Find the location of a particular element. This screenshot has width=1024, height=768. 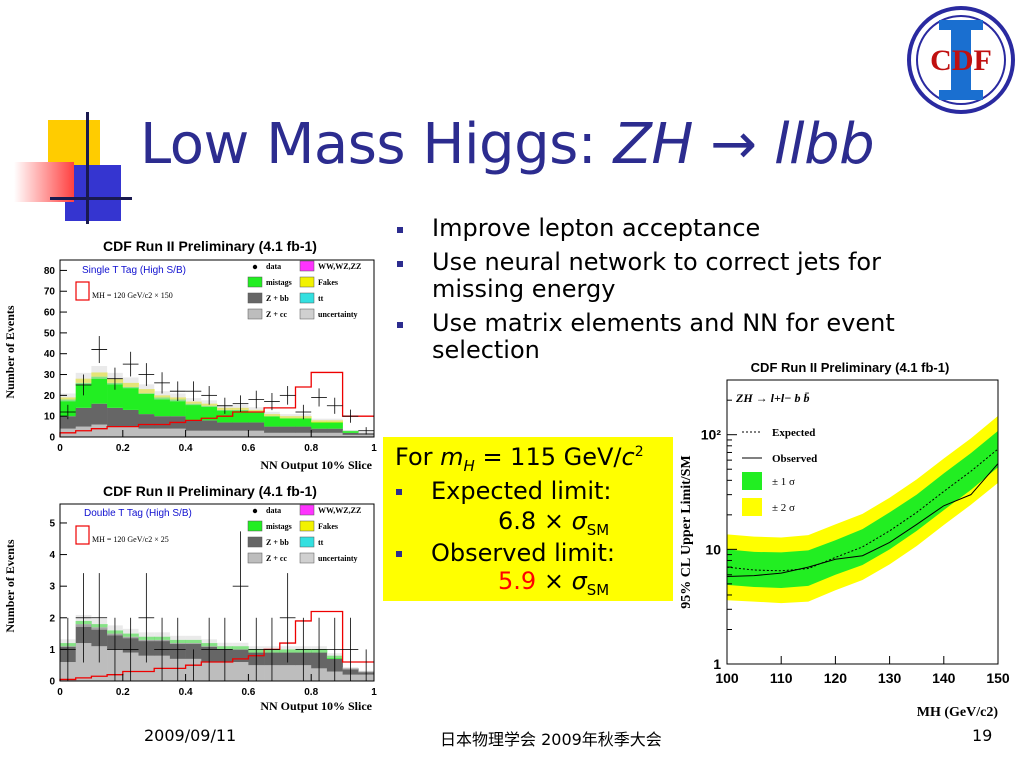

legend-label: tt is located at coordinates (321, 542).